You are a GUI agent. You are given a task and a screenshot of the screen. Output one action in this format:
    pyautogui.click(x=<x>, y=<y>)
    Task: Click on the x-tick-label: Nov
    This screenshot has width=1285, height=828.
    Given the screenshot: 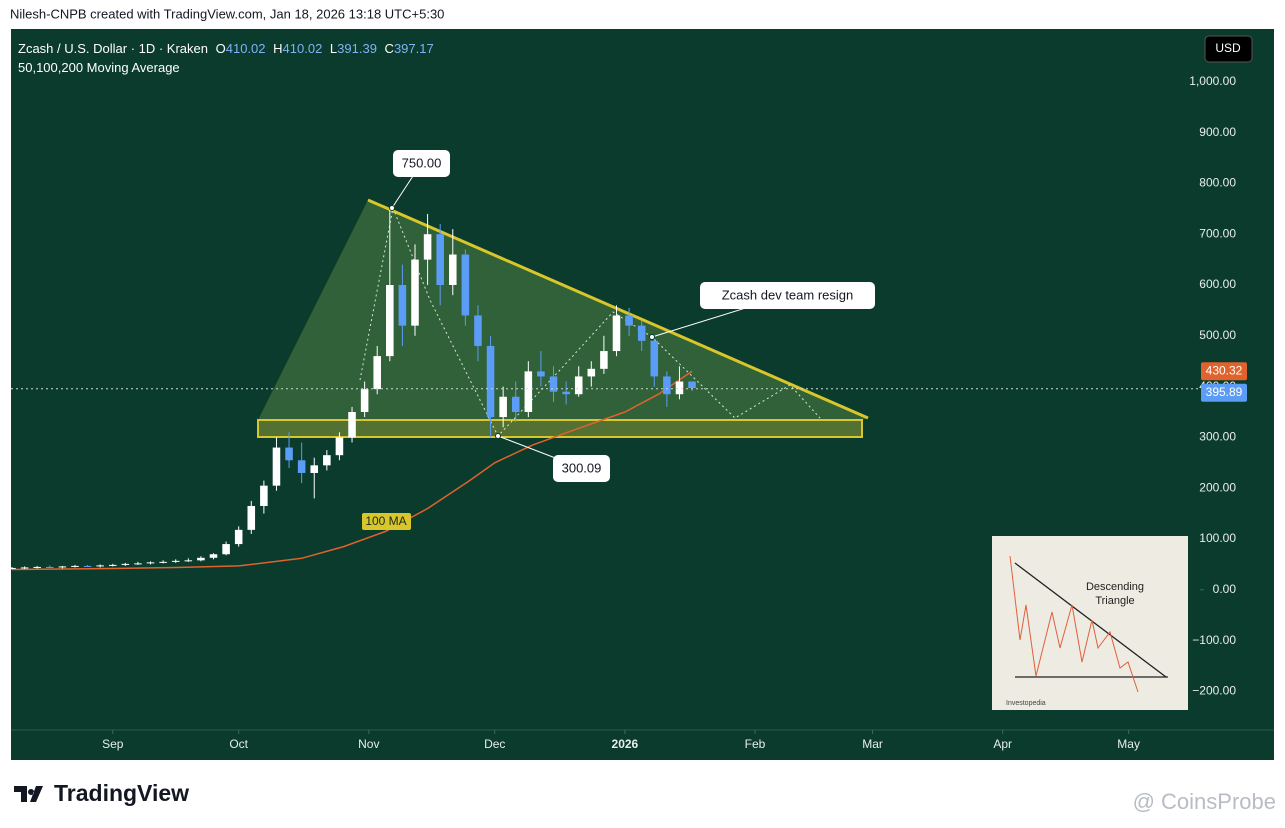 What is the action you would take?
    pyautogui.click(x=368, y=744)
    